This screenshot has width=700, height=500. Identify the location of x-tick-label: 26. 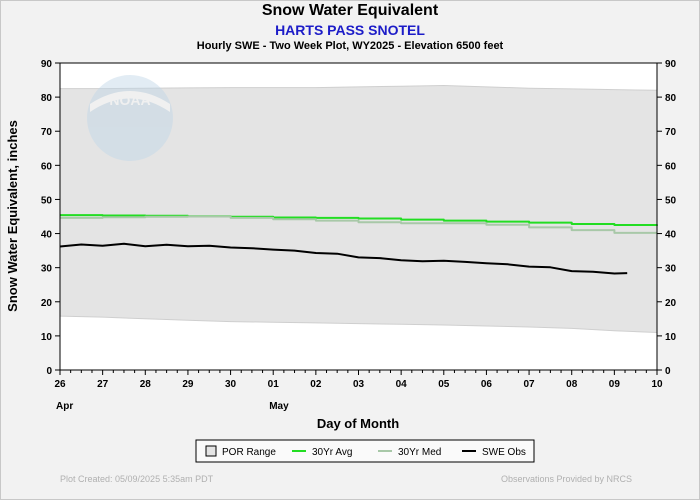
(60, 384).